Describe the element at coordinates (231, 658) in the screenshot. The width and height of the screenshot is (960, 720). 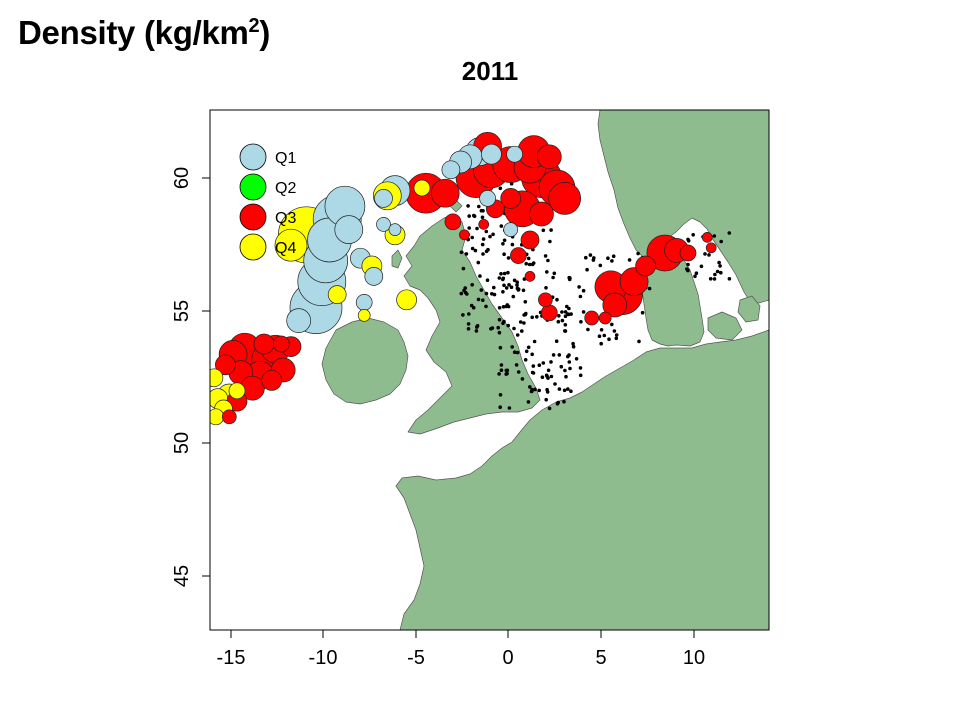
I see `x-tick-label: -15` at that location.